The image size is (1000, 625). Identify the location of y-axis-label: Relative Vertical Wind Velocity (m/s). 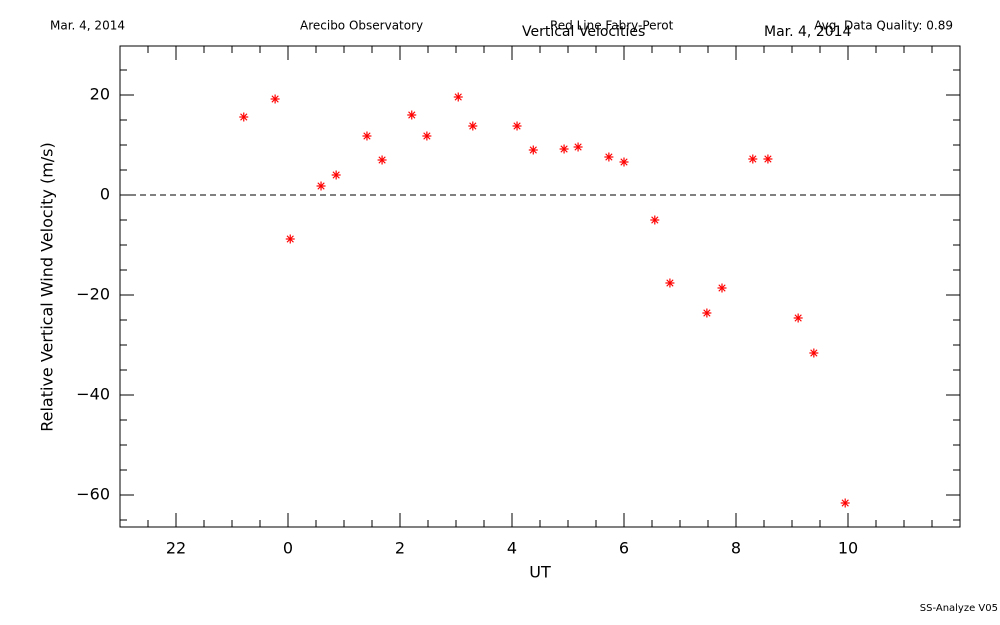
(47, 287).